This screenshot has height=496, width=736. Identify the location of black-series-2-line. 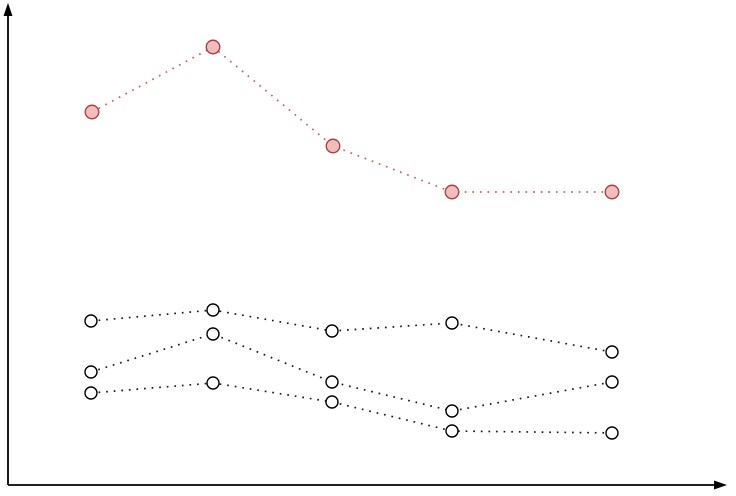
(351, 372).